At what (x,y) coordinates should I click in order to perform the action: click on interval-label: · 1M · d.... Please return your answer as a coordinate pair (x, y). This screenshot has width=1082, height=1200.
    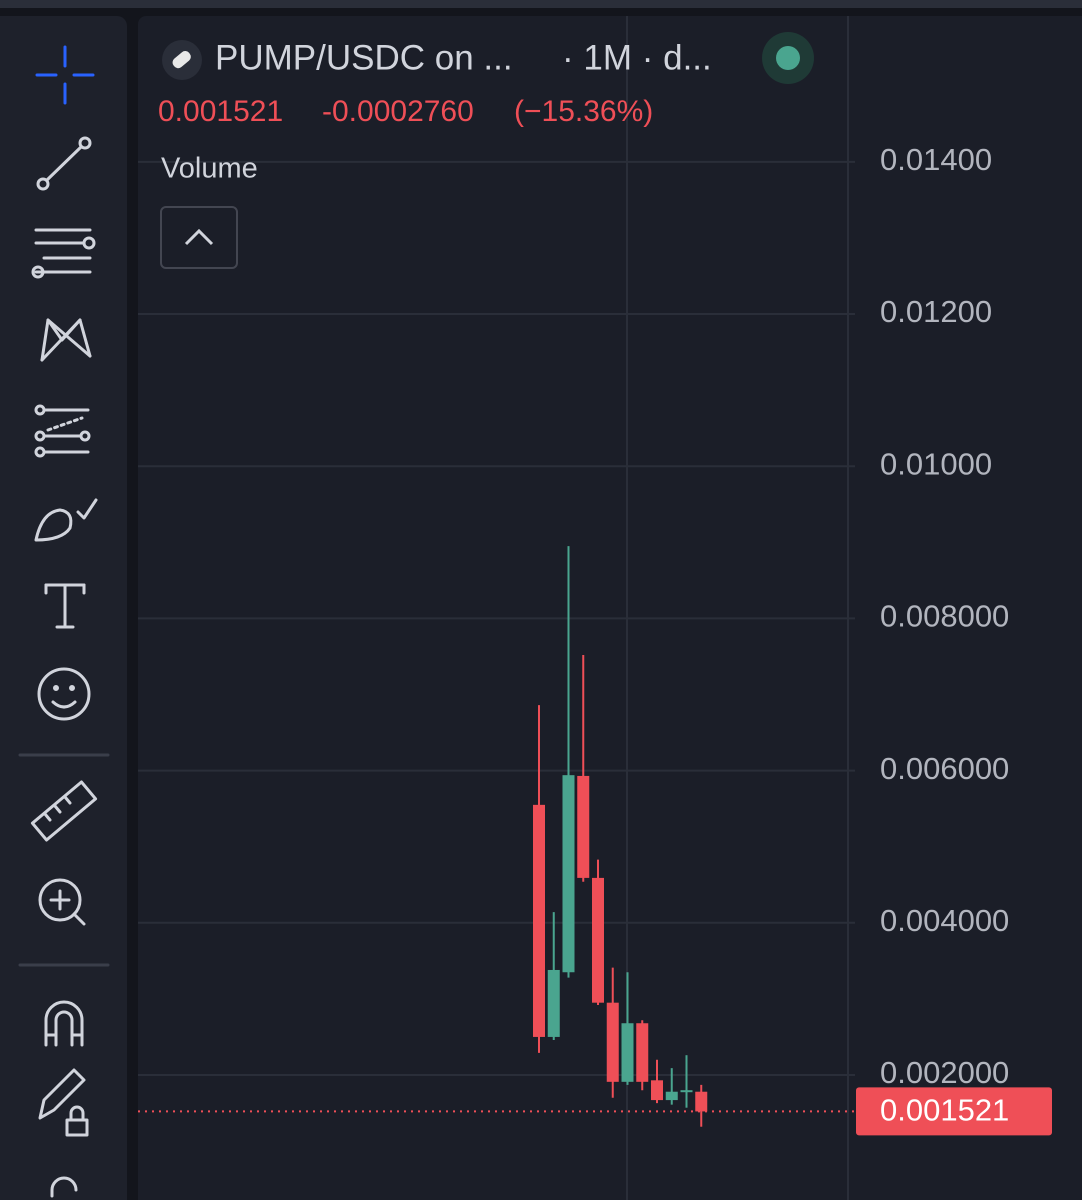
    Looking at the image, I should click on (637, 57).